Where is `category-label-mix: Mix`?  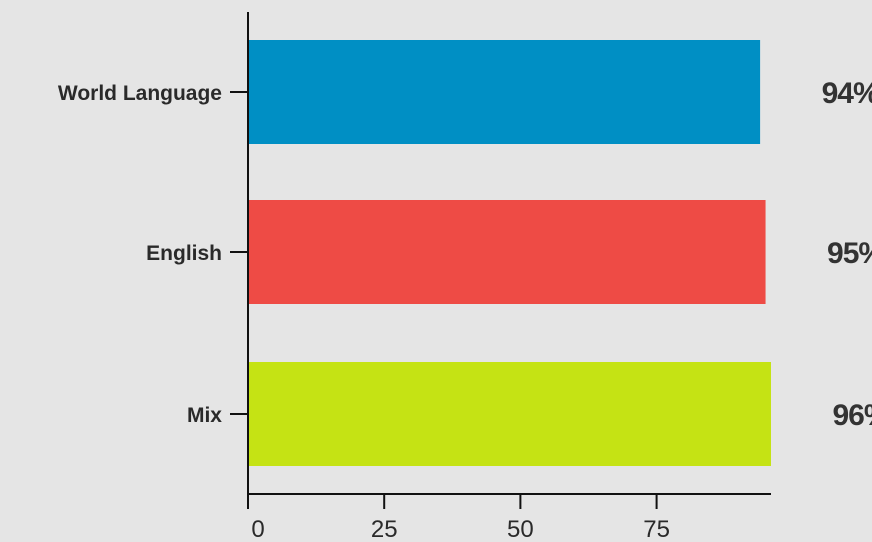 category-label-mix: Mix is located at coordinates (204, 415).